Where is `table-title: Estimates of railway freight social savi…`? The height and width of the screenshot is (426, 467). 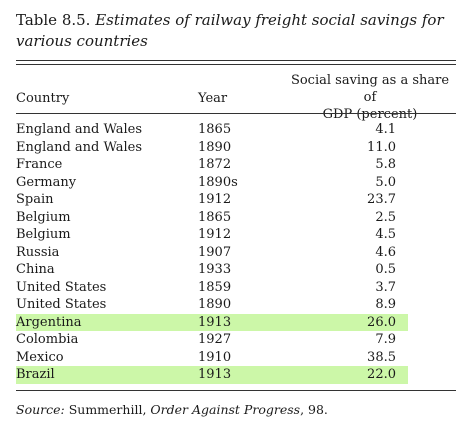
table-title: Estimates of railway freight social savi… is located at coordinates (230, 30).